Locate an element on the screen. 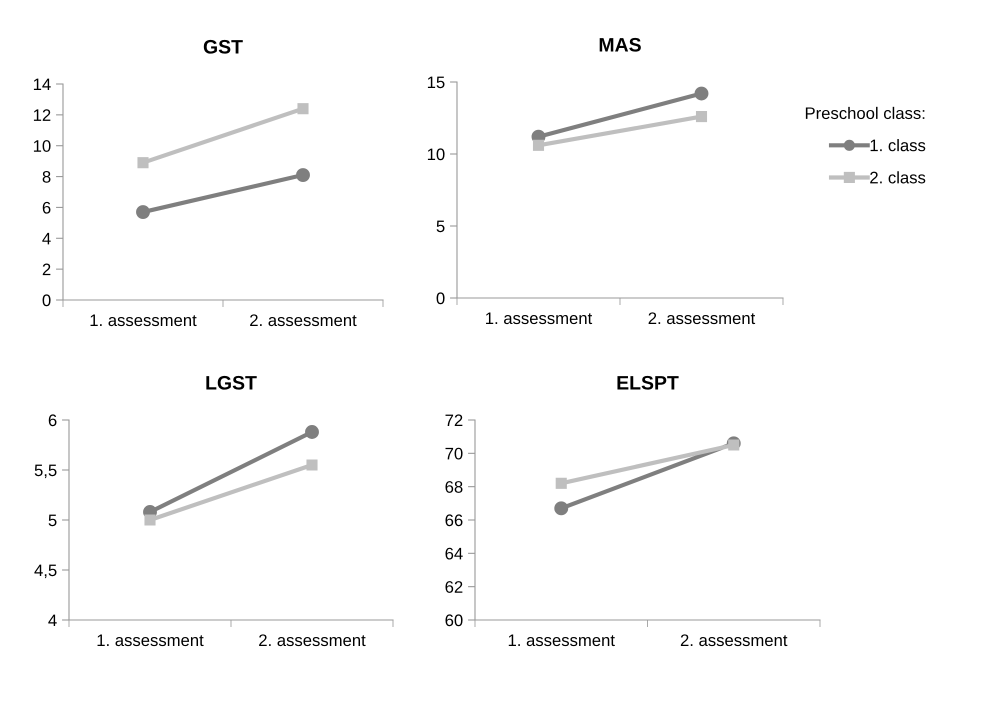 Image resolution: width=983 pixels, height=710 pixels. y-tick-label: 12 is located at coordinates (42, 115).